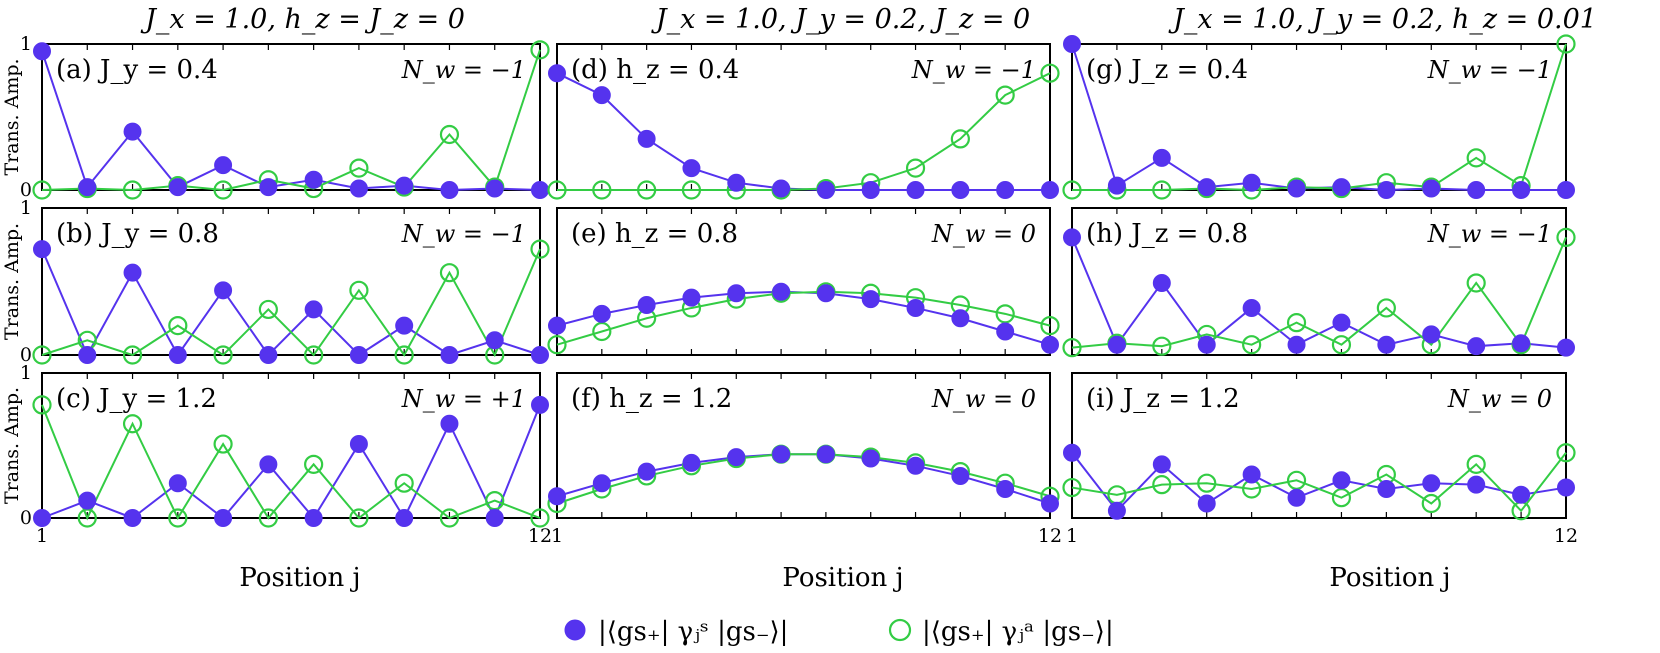  I want to click on panel-8: (h) J_z = 0.8 N_w = −1, so click(1319, 282).